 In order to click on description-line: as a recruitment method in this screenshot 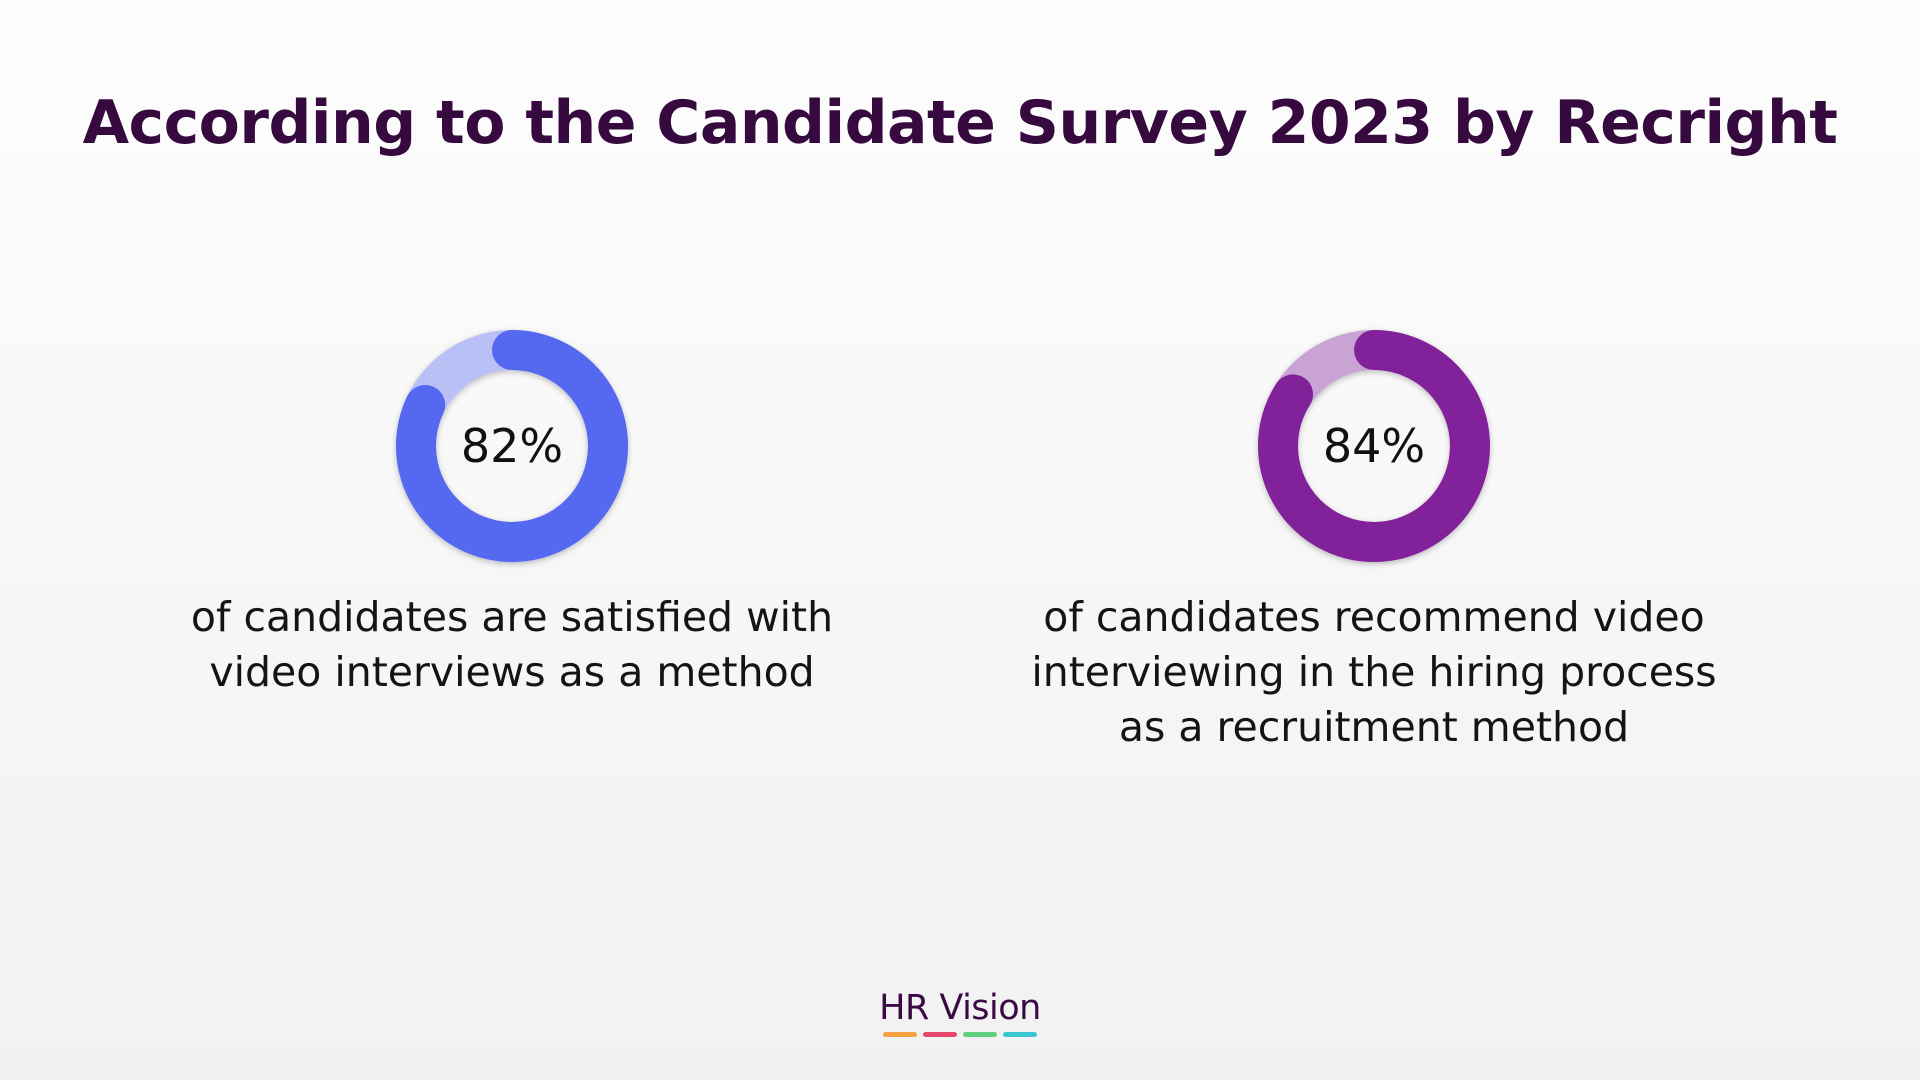, I will do `click(1374, 727)`.